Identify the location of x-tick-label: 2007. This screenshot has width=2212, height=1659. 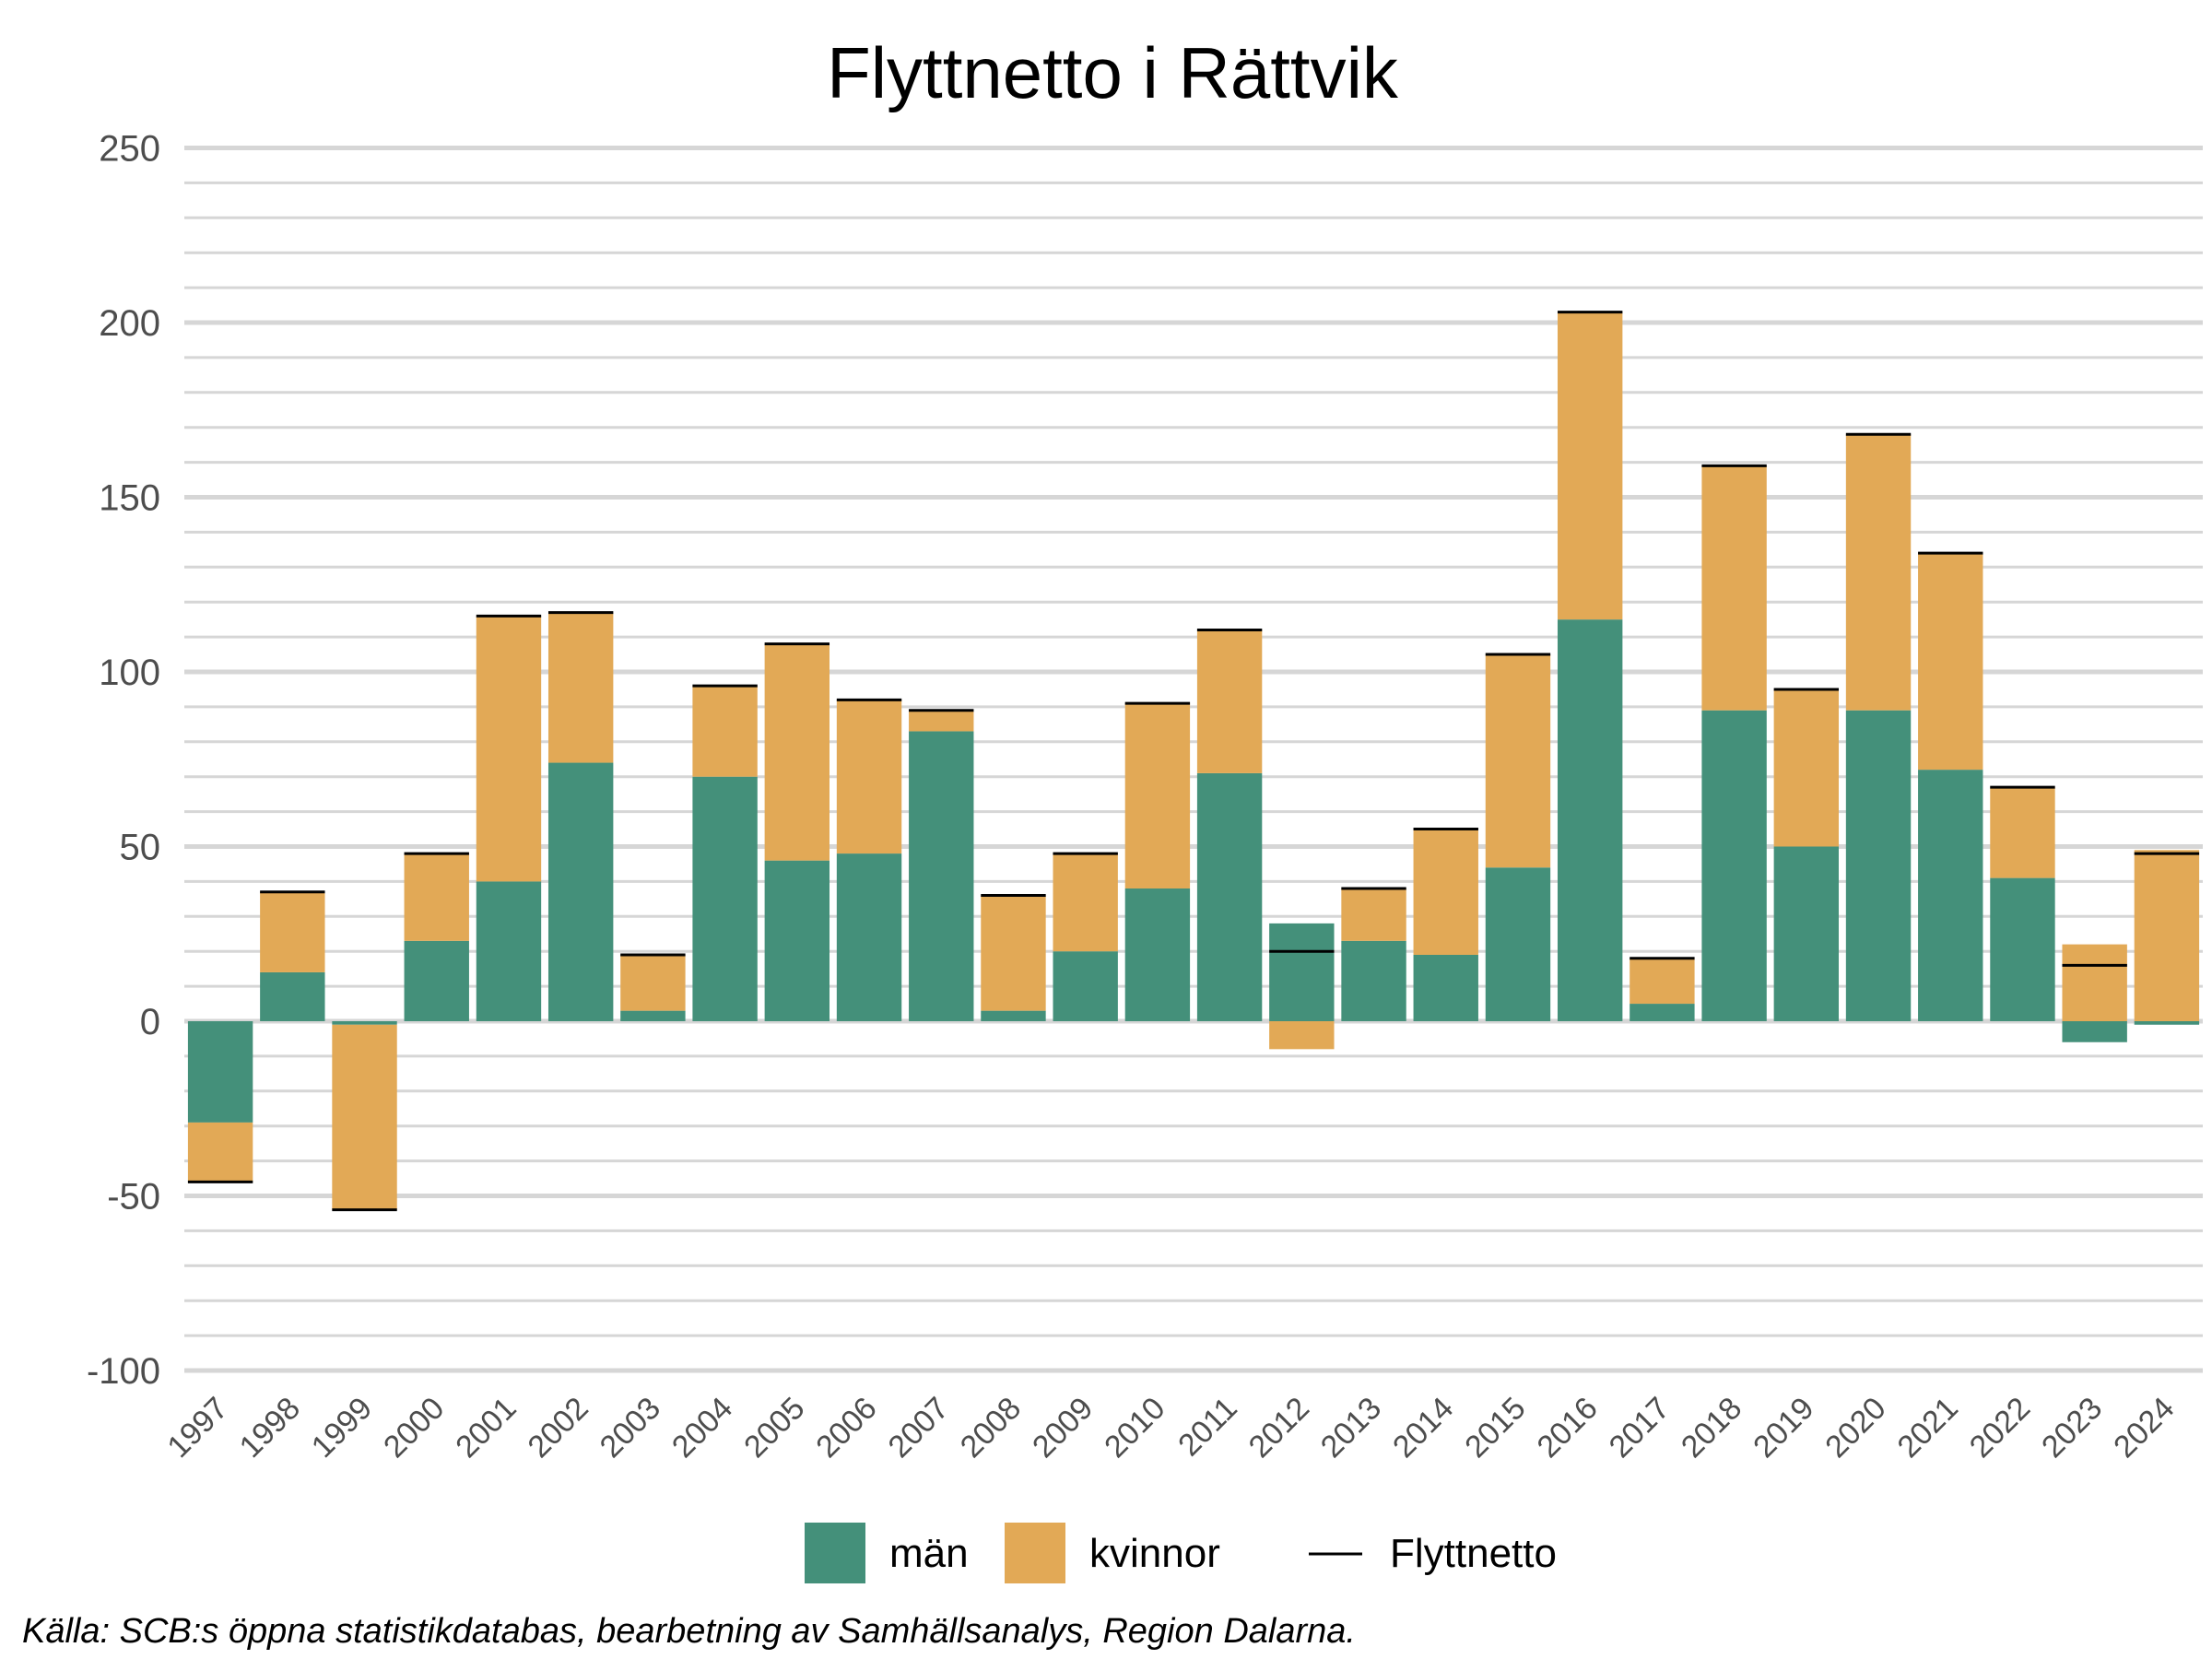
(919, 1428).